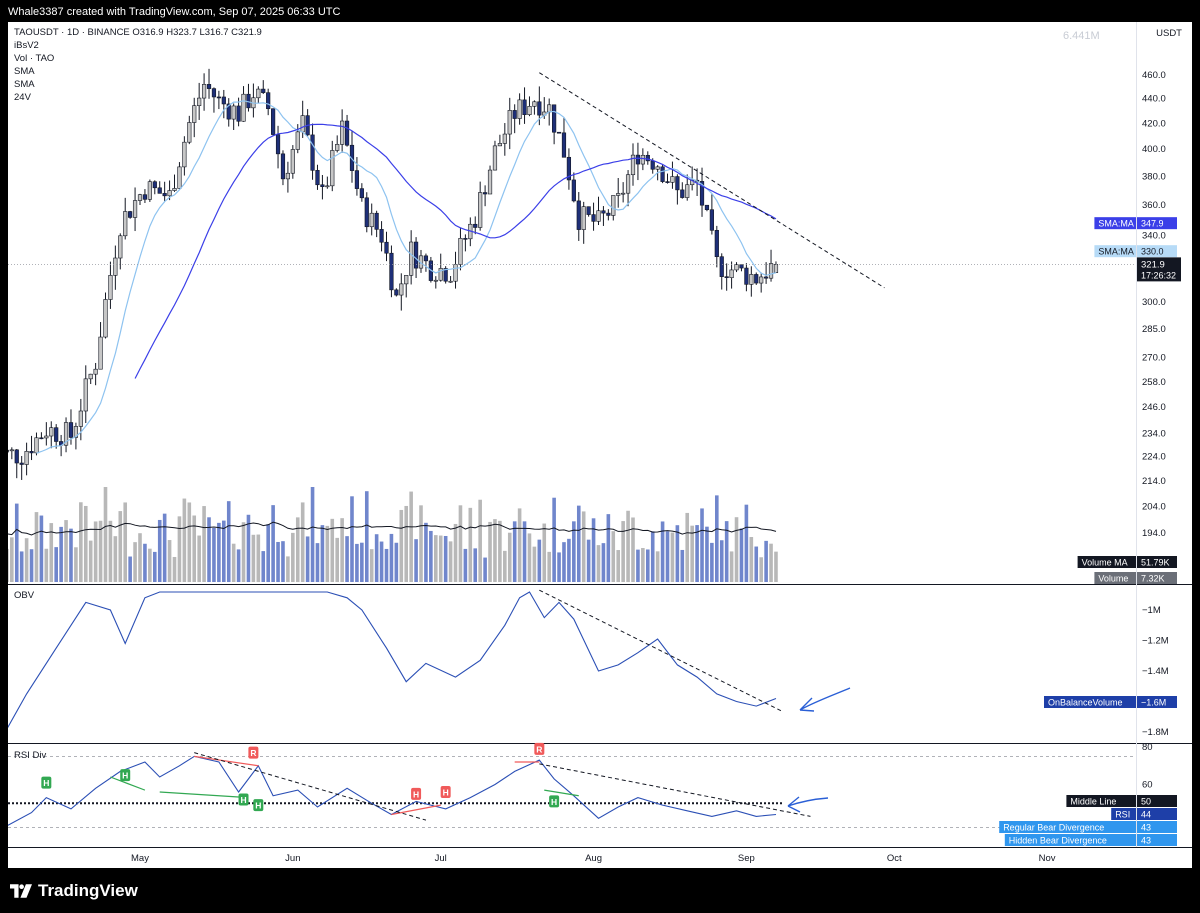 This screenshot has height=913, width=1200. I want to click on price-trendline, so click(712, 180).